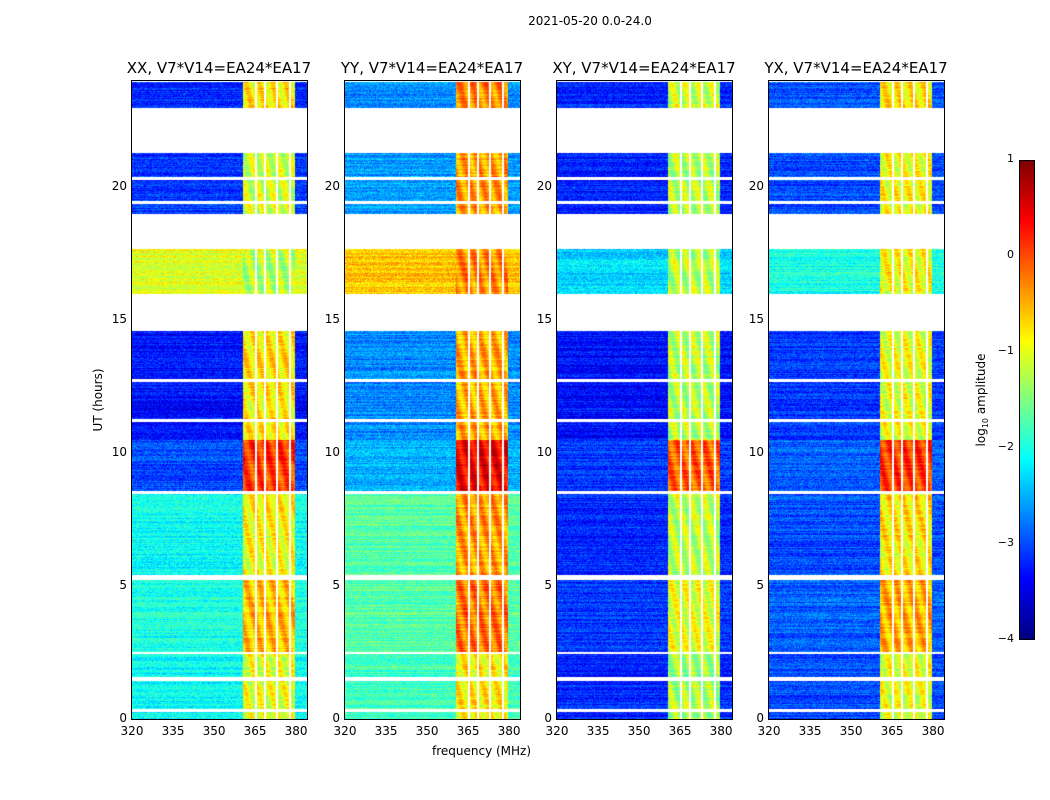  I want to click on panel-title: XX, V7*V14=EA24*EA17, so click(219, 68).